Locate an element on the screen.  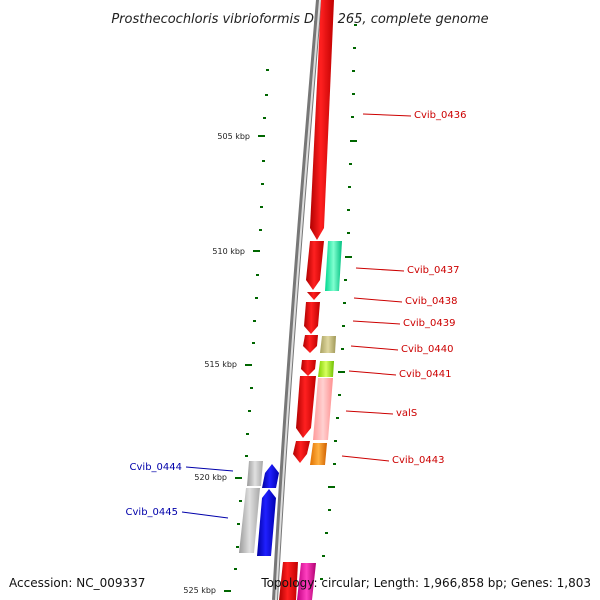
feature-lime is located at coordinates (326, 369).